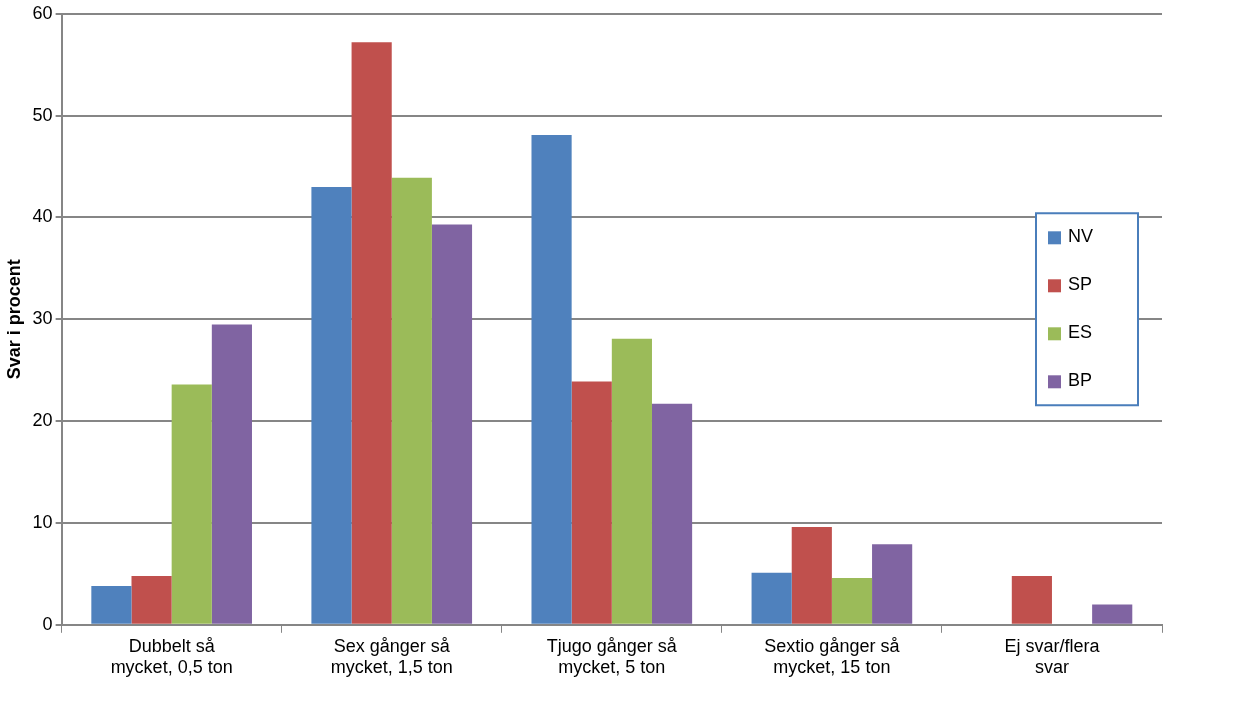 The width and height of the screenshot is (1240, 702). Describe the element at coordinates (42, 216) in the screenshot. I see `y-tick-label: 40` at that location.